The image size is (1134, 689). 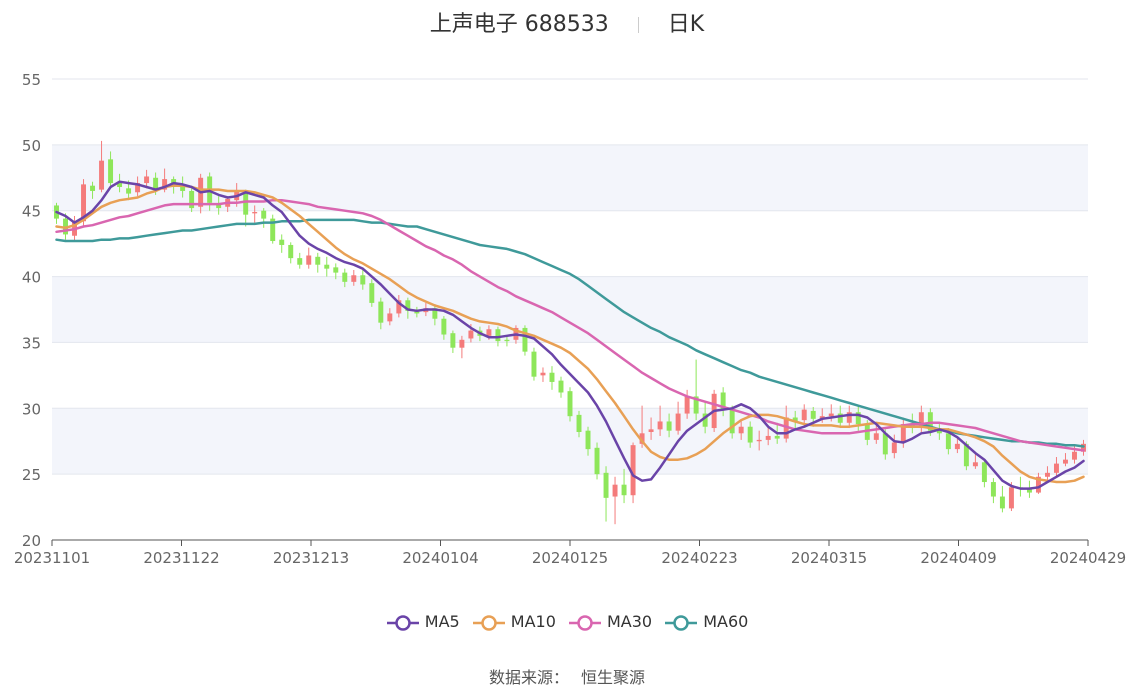 I want to click on x-tick-label: 20231213, so click(x=311, y=558).